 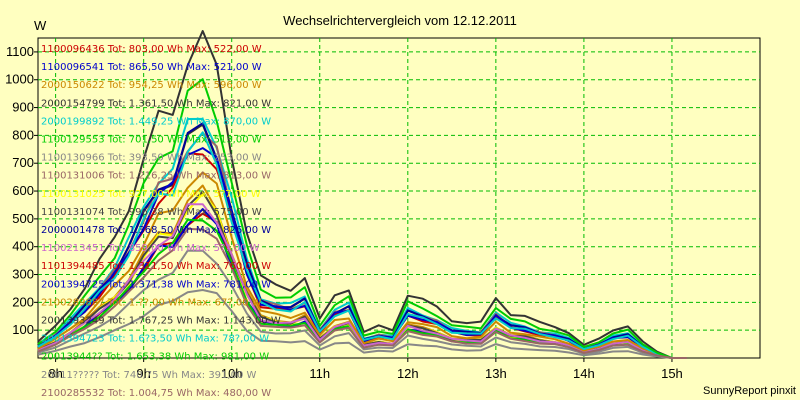 What do you see at coordinates (23, 134) in the screenshot?
I see `y-tick-label: 800` at bounding box center [23, 134].